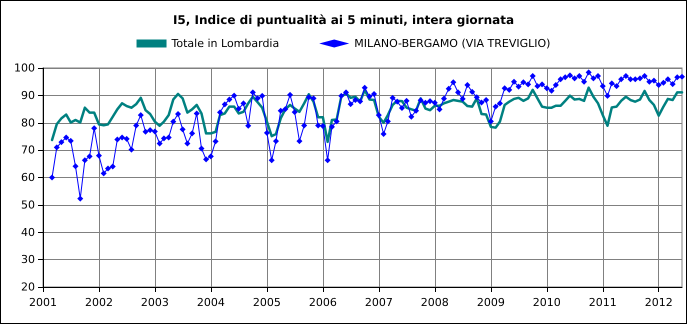 The width and height of the screenshot is (687, 324). What do you see at coordinates (28, 150) in the screenshot?
I see `y-tick-label: 70` at bounding box center [28, 150].